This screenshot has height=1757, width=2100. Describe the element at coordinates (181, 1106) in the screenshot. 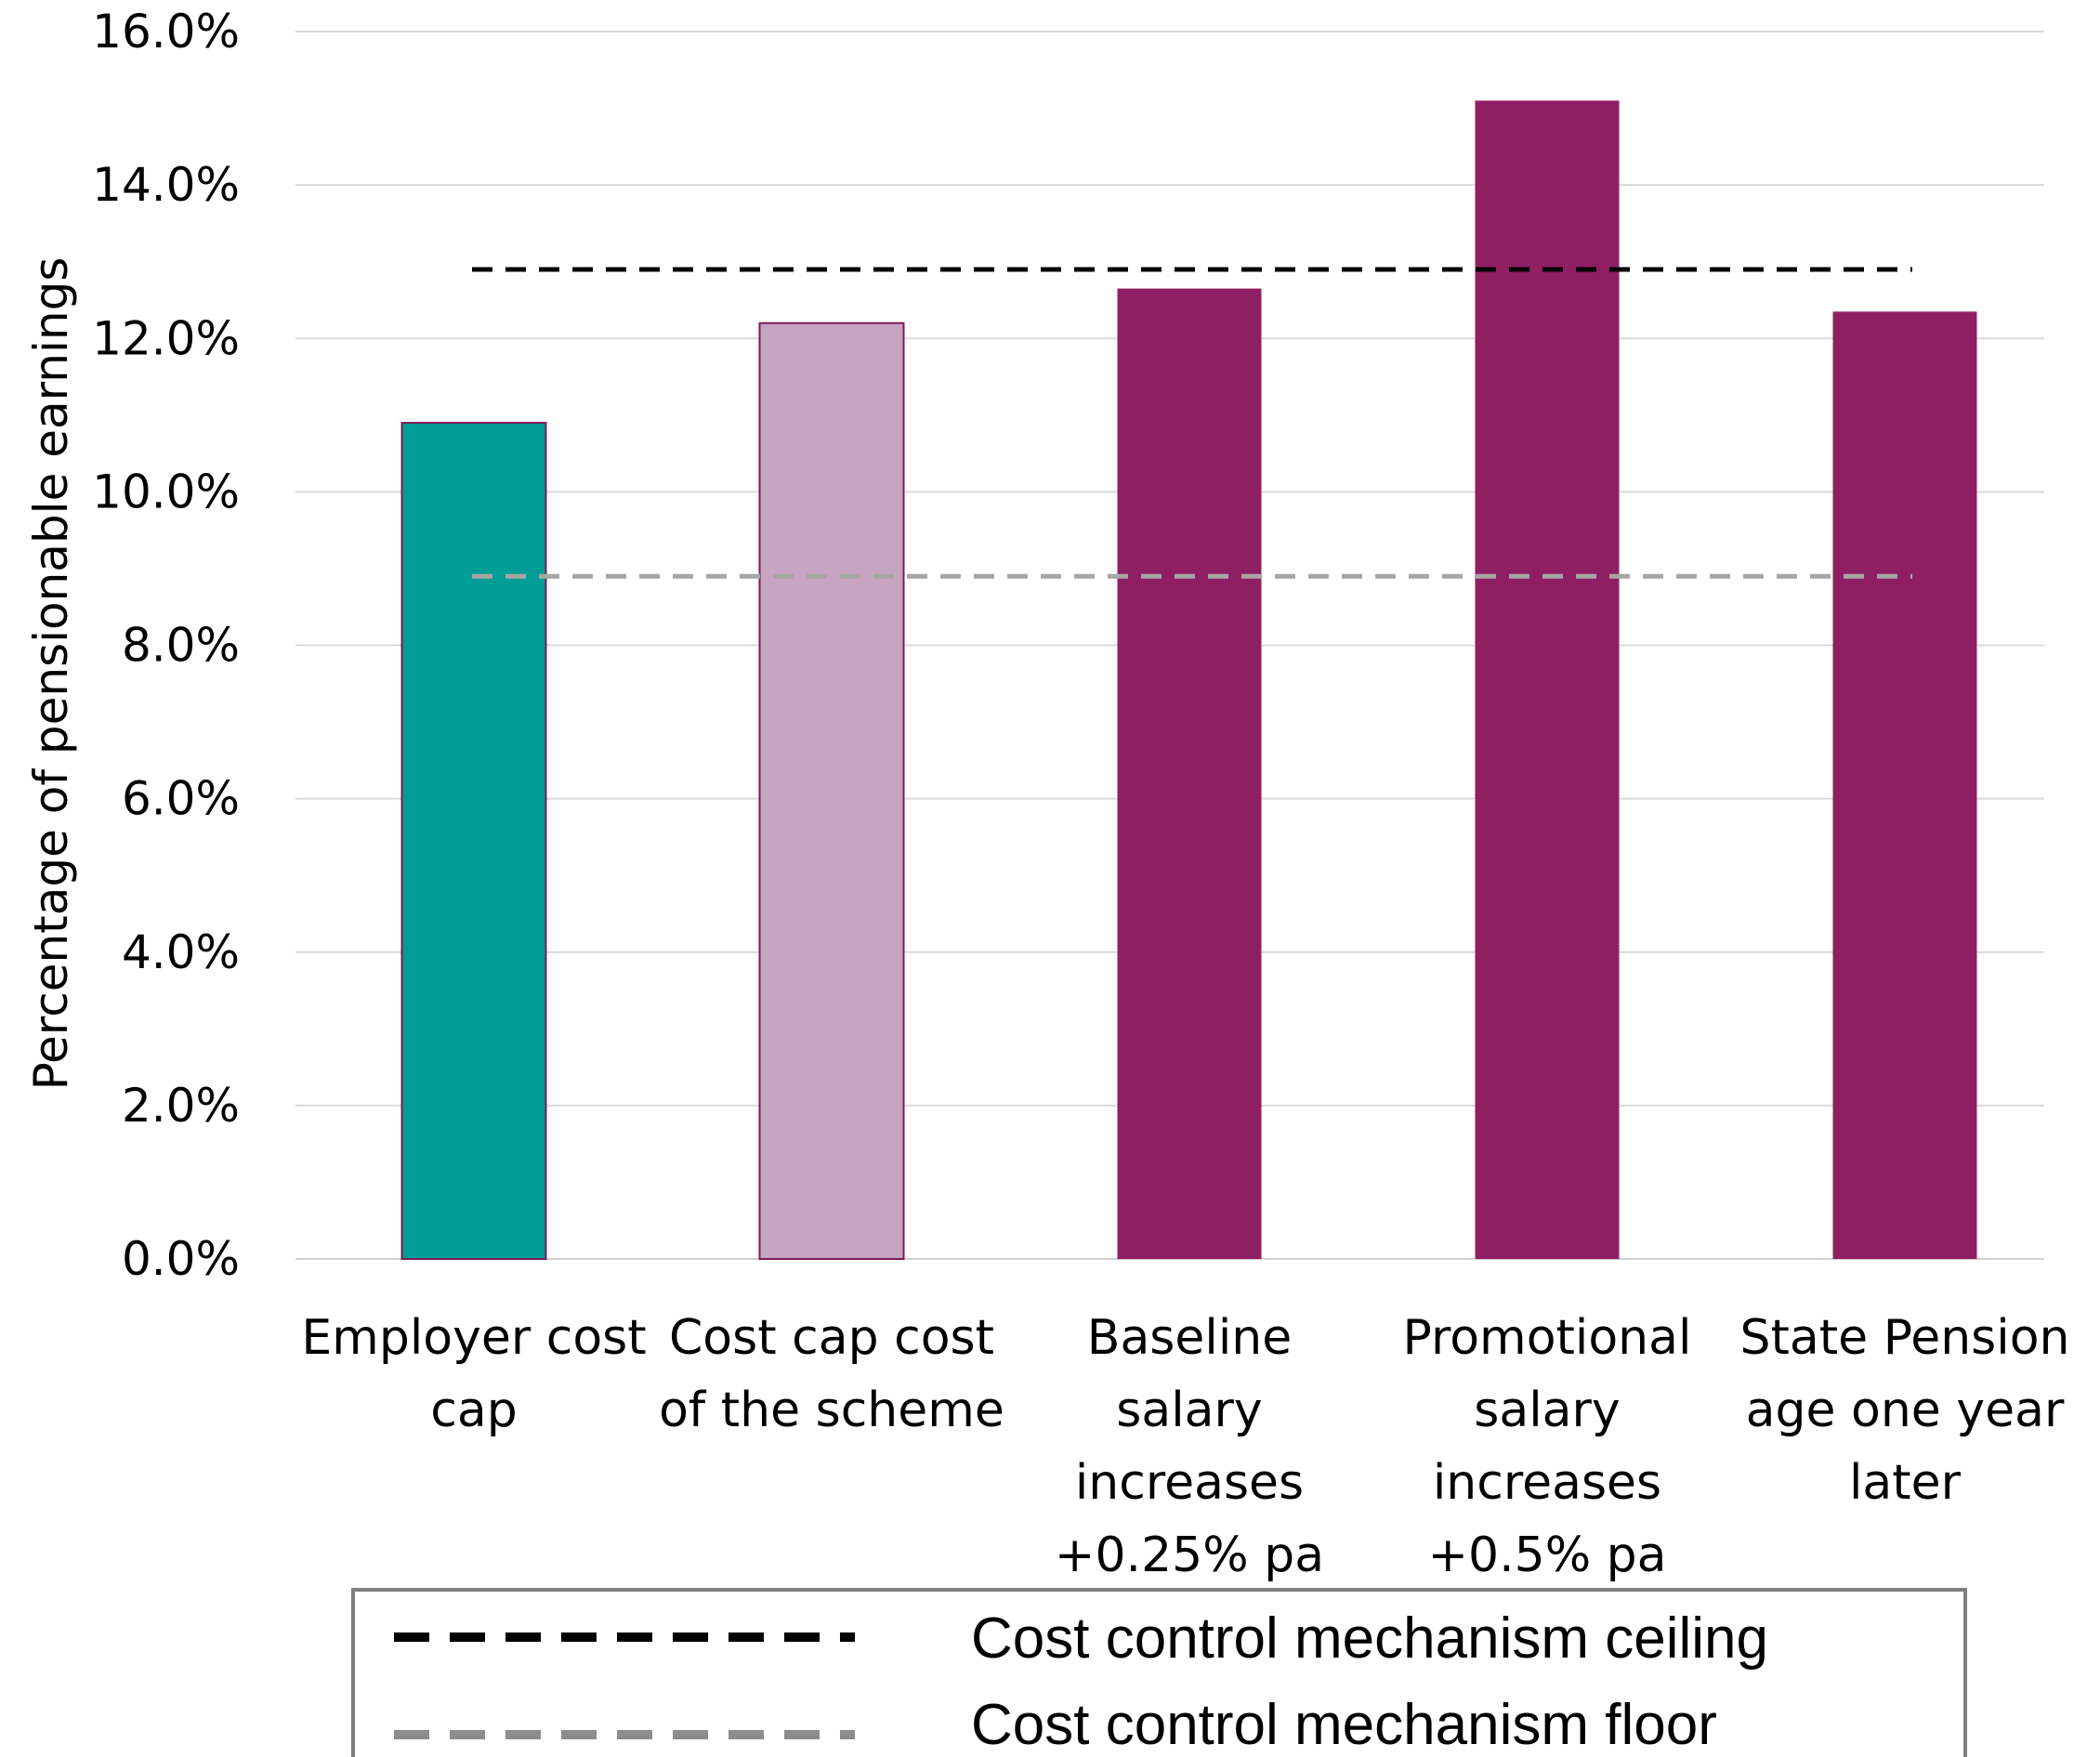

I see `y-tick-label: 2.0%` at that location.